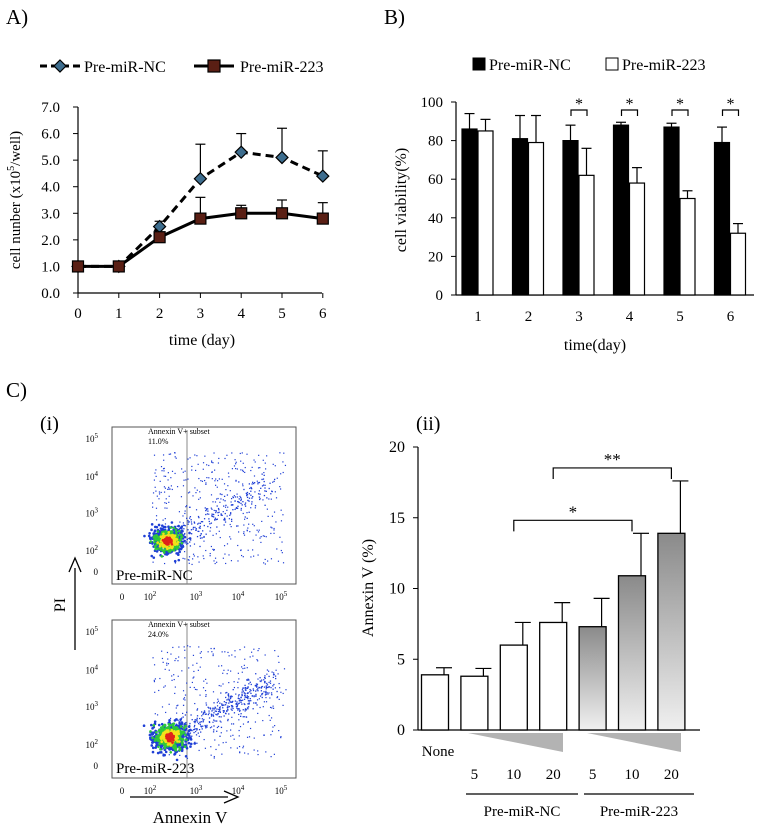 The height and width of the screenshot is (830, 757). What do you see at coordinates (592, 491) in the screenshot?
I see `panel-c-ii-significance: ***` at bounding box center [592, 491].